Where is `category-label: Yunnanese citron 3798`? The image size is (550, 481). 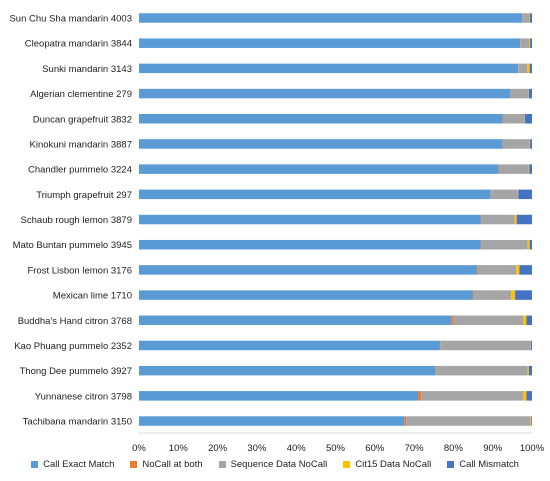 category-label: Yunnanese citron 3798 is located at coordinates (83, 396).